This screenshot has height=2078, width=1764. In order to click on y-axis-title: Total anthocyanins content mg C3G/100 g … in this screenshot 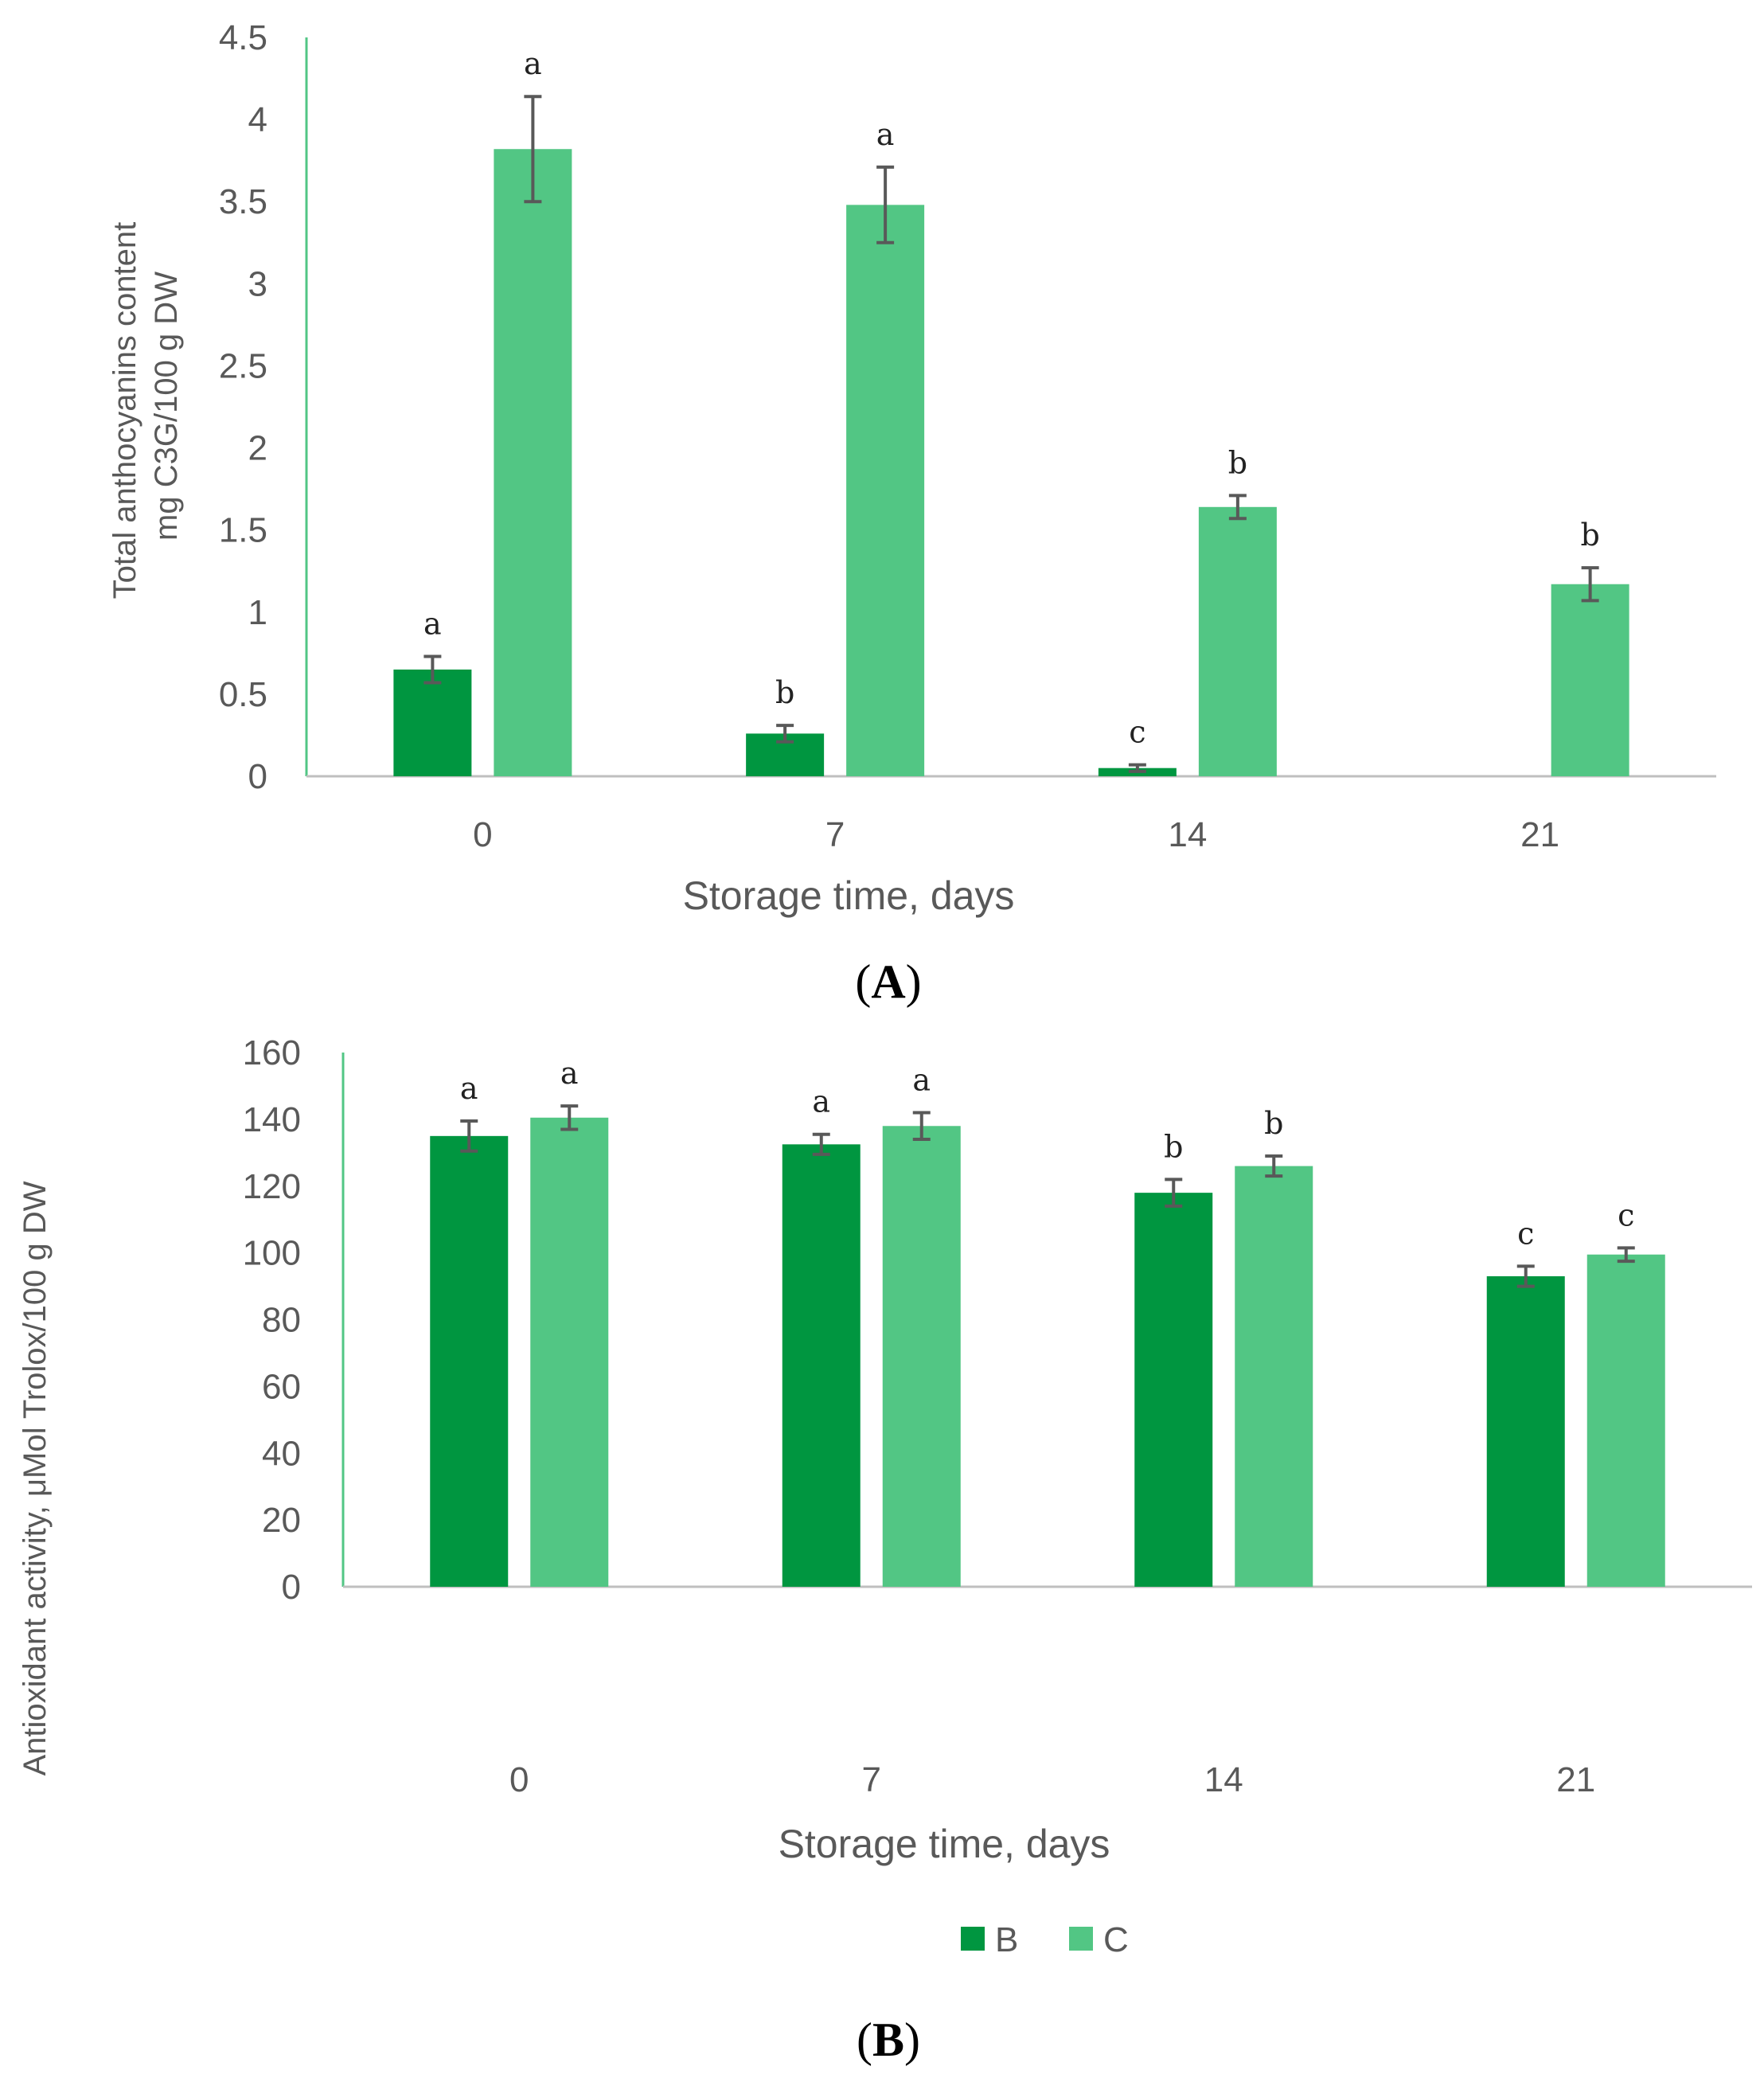, I will do `click(145, 406)`.